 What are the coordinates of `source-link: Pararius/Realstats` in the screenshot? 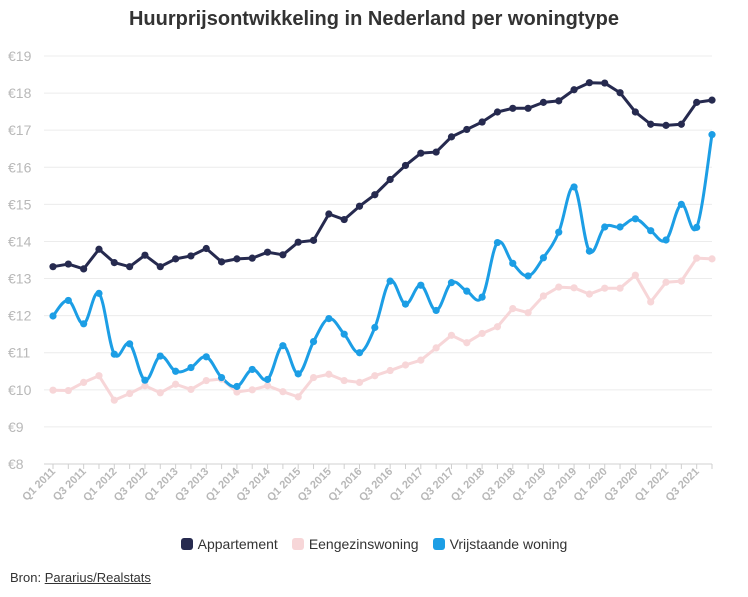 It's located at (97, 577).